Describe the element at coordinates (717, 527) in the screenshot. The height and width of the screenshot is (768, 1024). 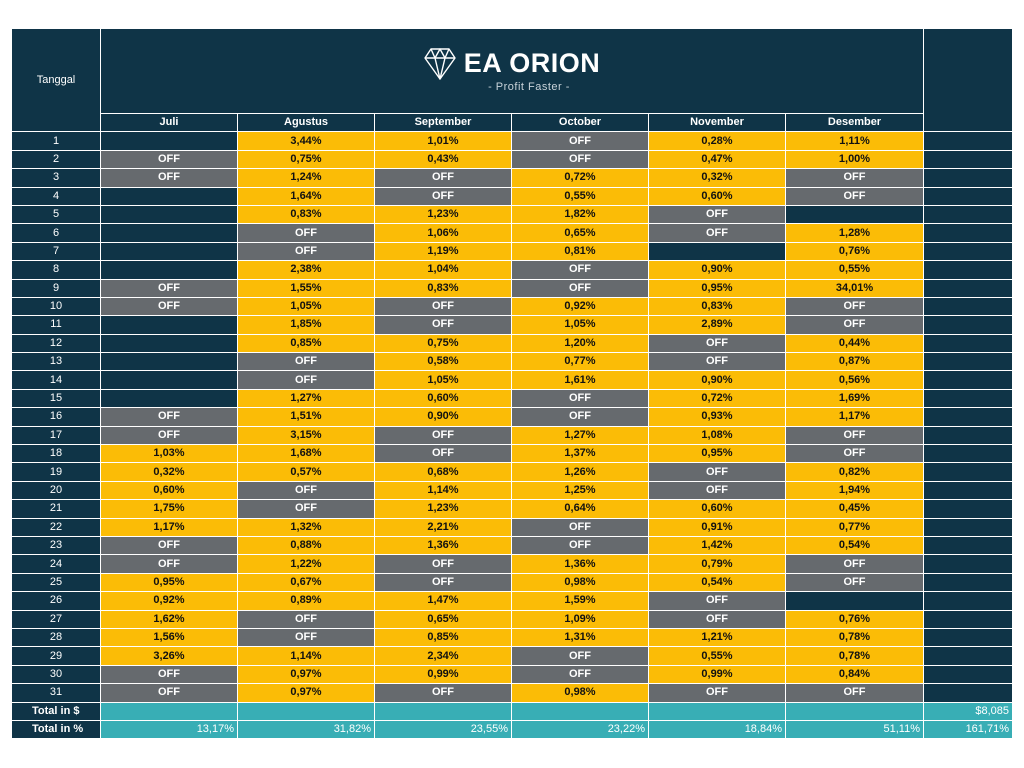
I see `profit-cell: 0,91%` at that location.